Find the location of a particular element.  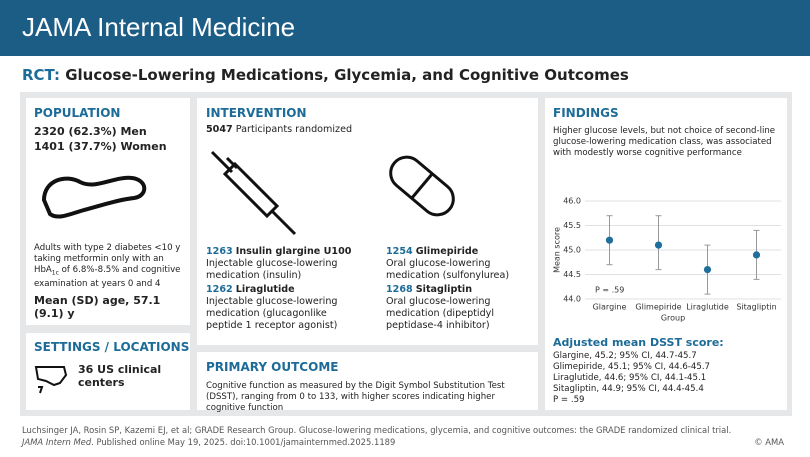

arm-title: 1254 Glimepiride is located at coordinates (461, 252).